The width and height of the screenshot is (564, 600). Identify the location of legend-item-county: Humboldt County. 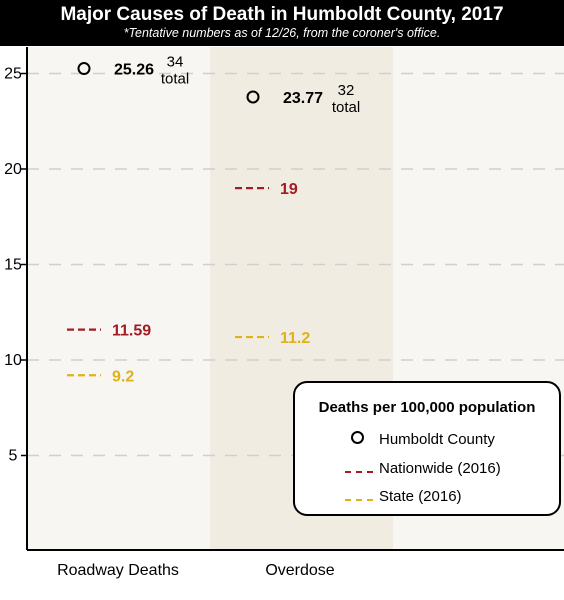
(420, 439).